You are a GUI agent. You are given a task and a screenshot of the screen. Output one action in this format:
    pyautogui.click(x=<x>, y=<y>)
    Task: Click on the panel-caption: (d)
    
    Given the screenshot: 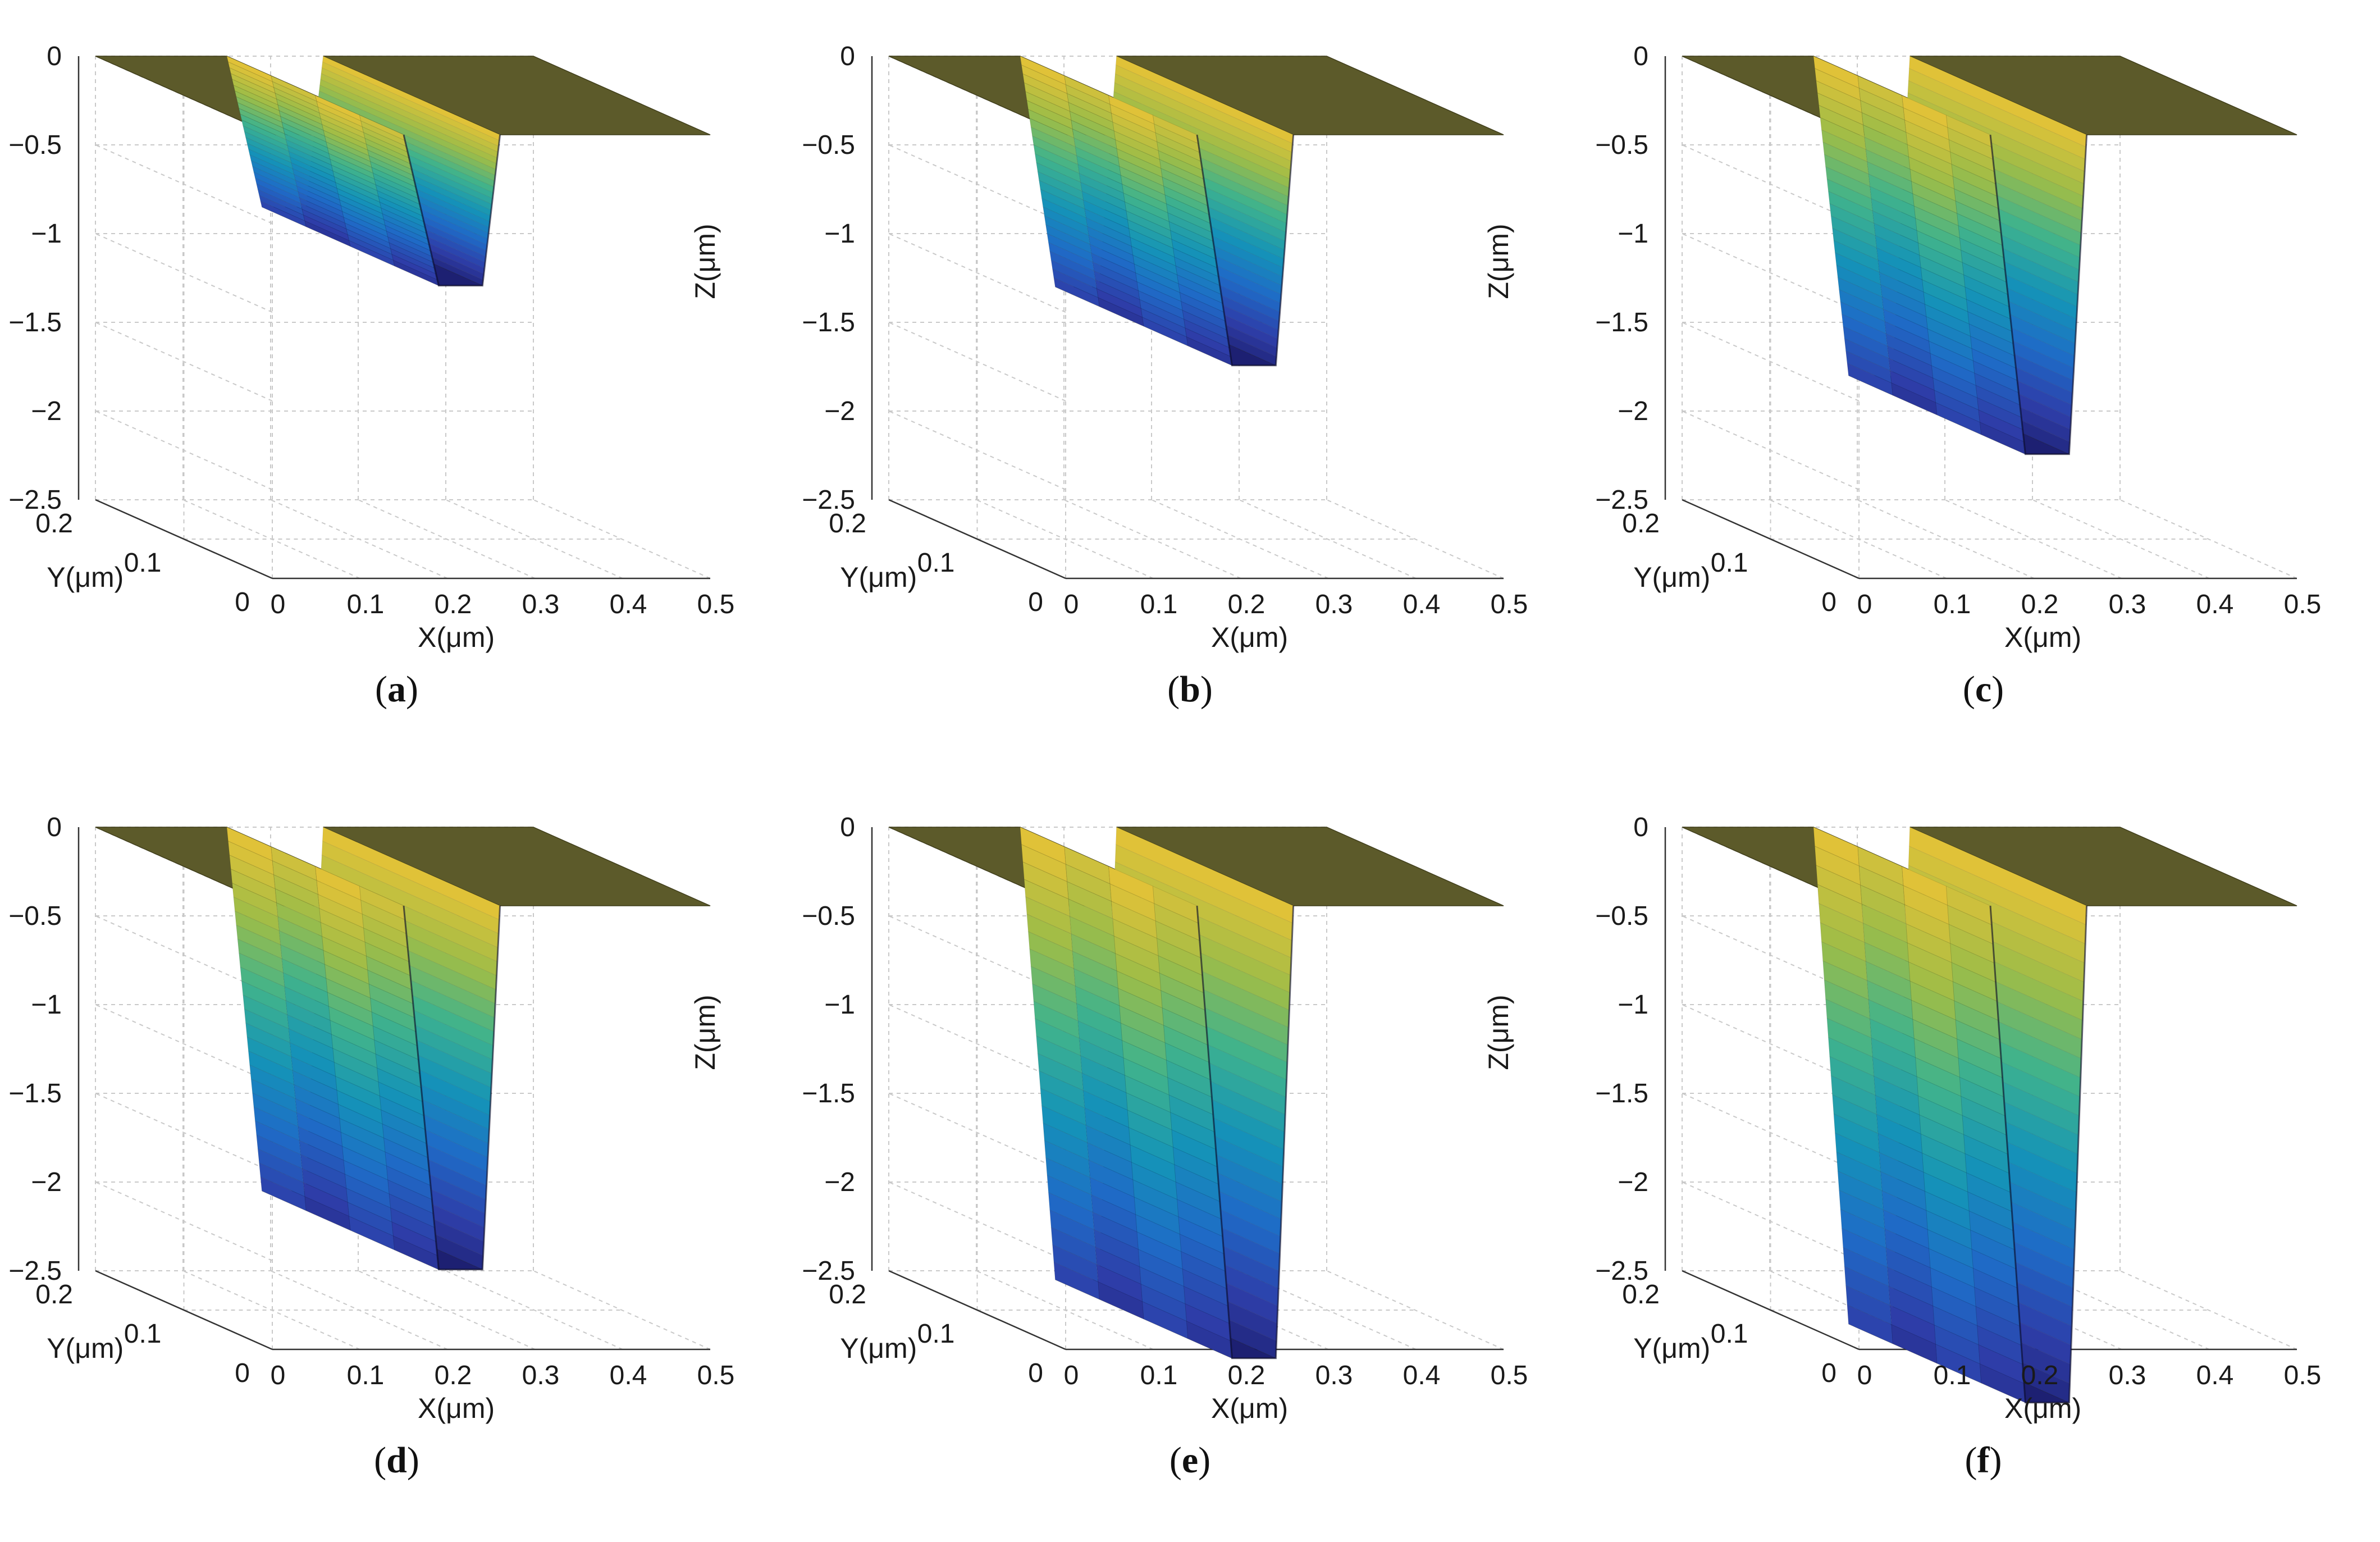 What is the action you would take?
    pyautogui.click(x=396, y=1460)
    